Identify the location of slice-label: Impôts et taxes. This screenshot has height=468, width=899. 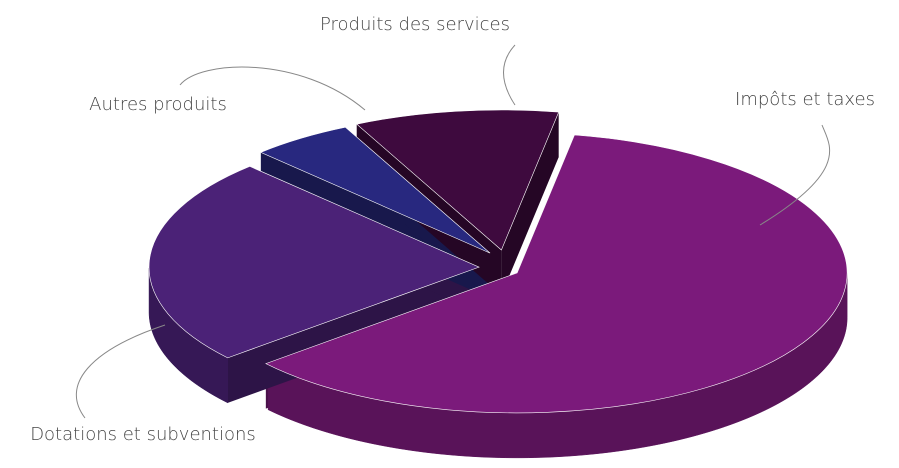
(805, 99).